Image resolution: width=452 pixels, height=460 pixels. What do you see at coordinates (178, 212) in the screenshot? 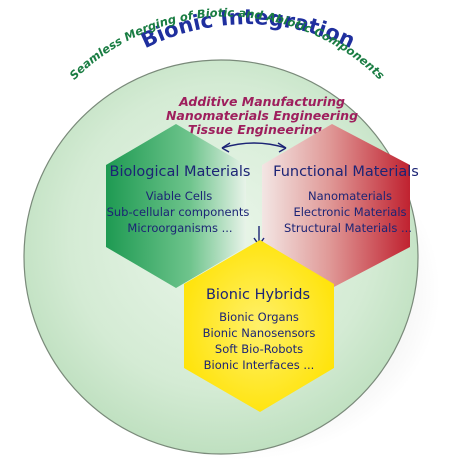
I see `biological-item: Sub-cellular components` at bounding box center [178, 212].